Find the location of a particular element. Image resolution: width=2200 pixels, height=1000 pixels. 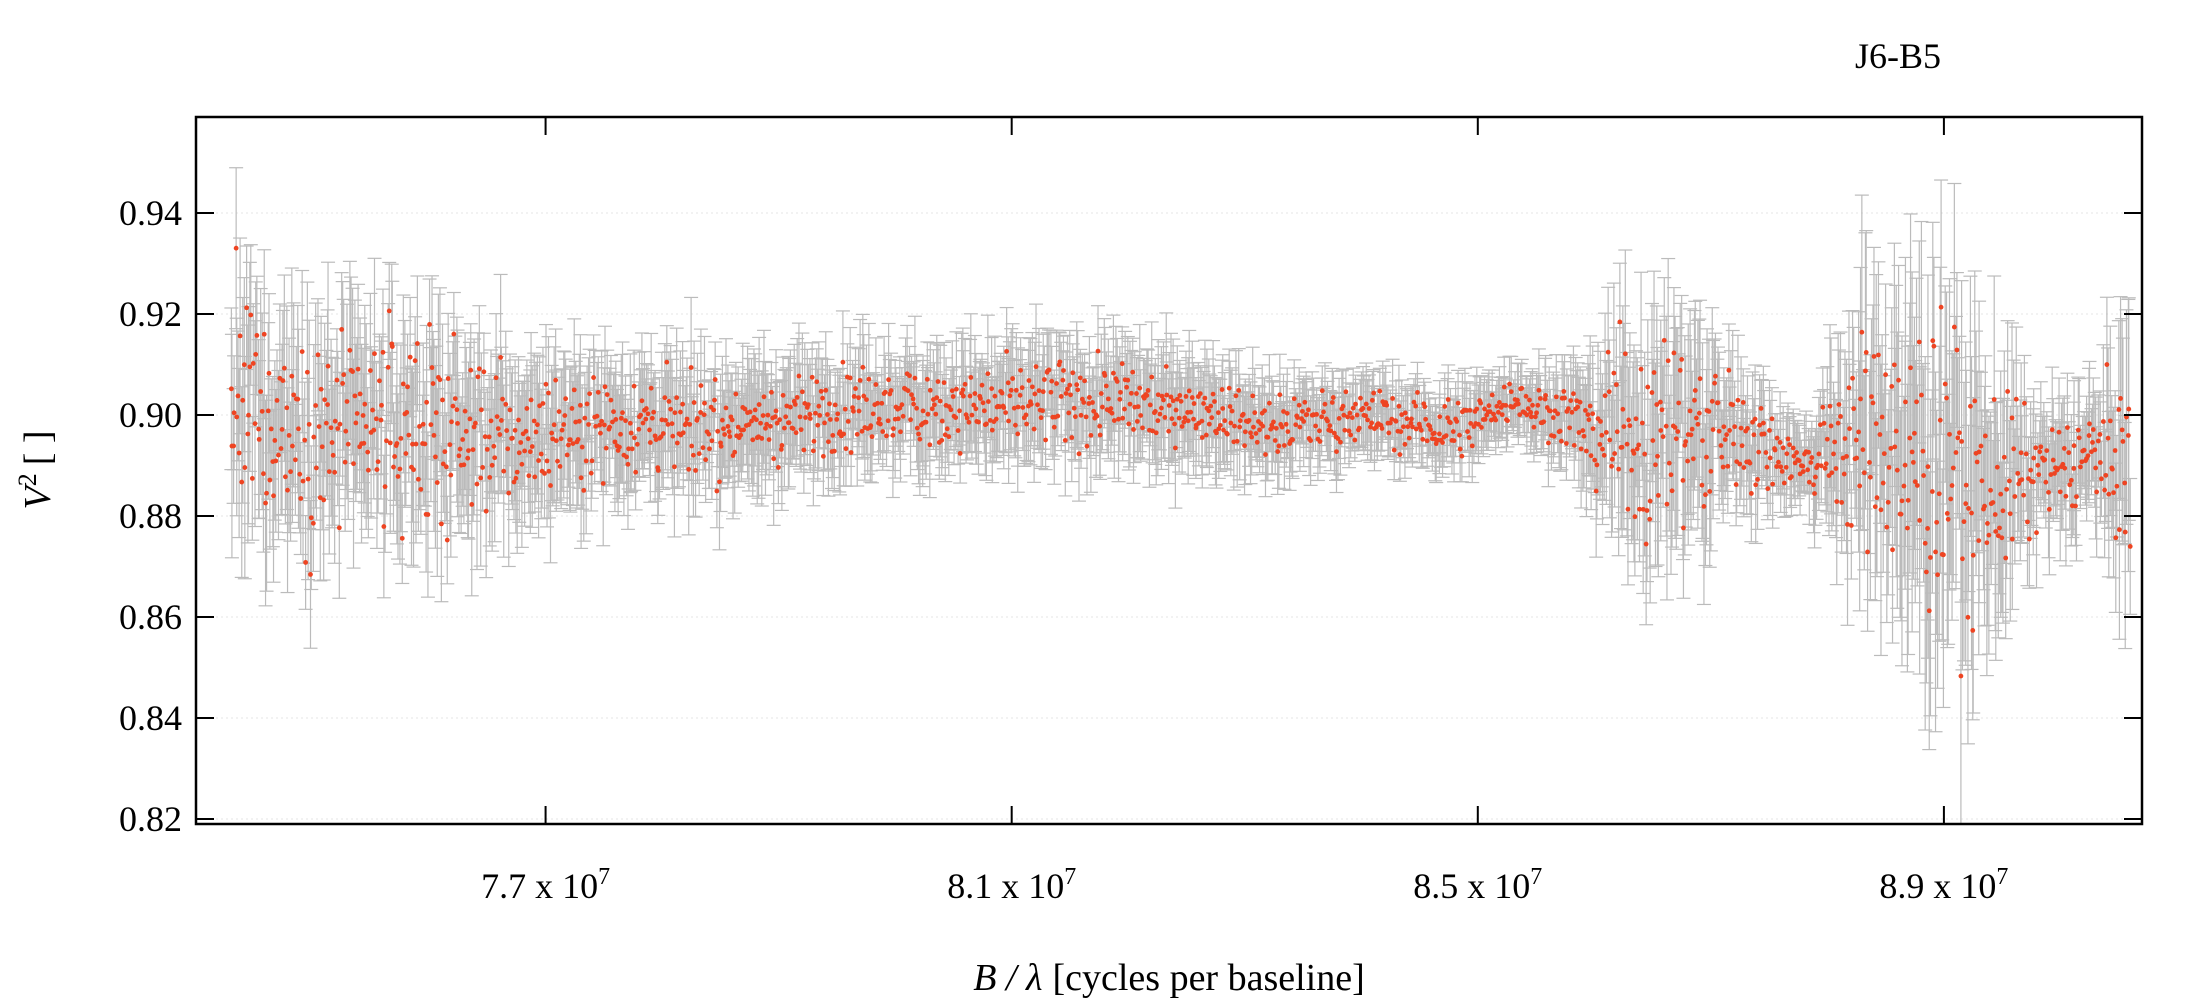

x-tick-label: 8.9 x 10⁷ is located at coordinates (1943, 885).